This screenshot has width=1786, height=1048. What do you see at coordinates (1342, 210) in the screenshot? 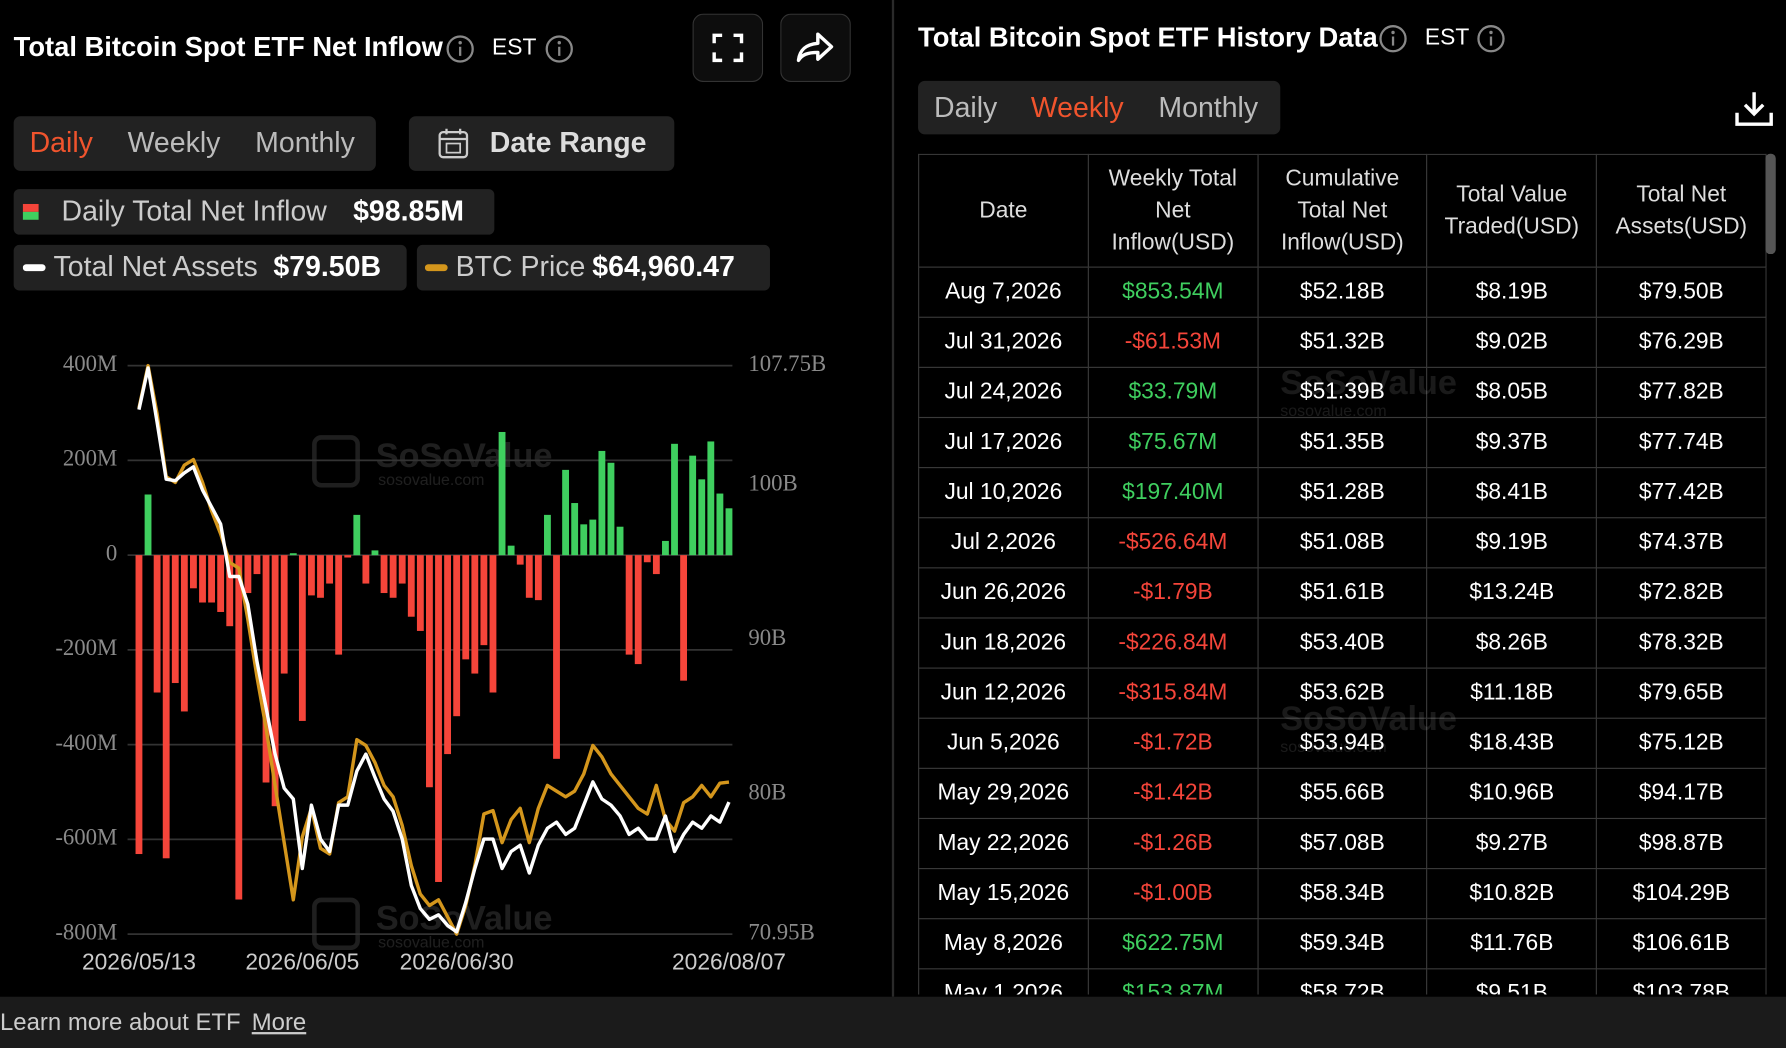
I see `column-header: Cumulative Total Net Inflow(USD)` at bounding box center [1342, 210].